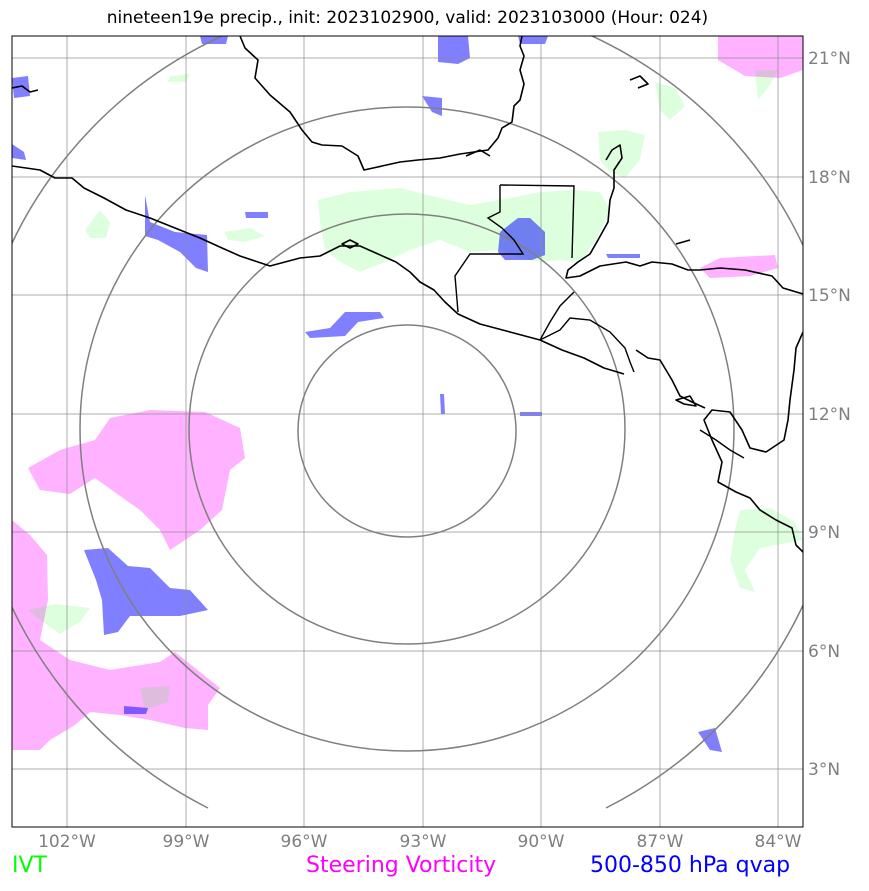 The height and width of the screenshot is (891, 869). What do you see at coordinates (186, 842) in the screenshot?
I see `lon-tick-label: 99°W` at bounding box center [186, 842].